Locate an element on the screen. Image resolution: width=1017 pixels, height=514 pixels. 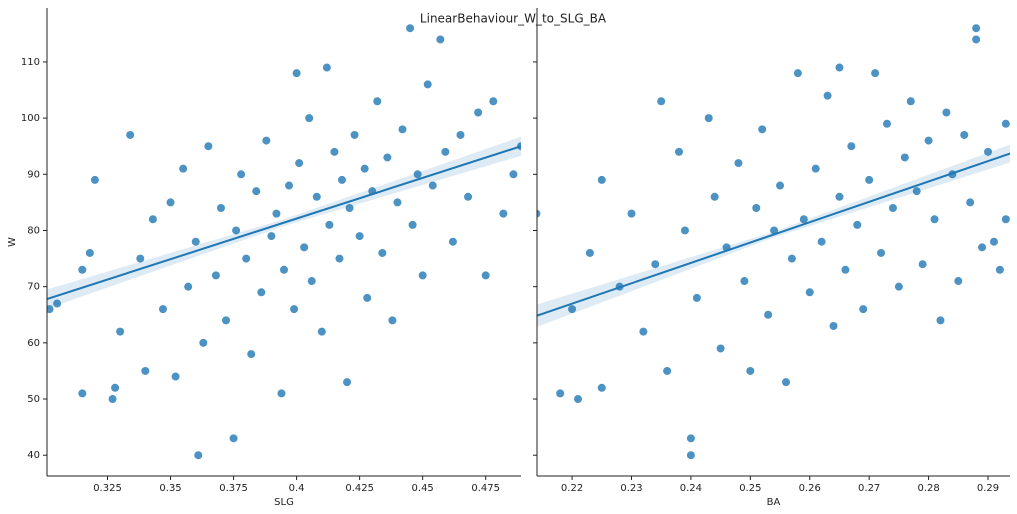
x-tick-label: 0.22 is located at coordinates (572, 488).